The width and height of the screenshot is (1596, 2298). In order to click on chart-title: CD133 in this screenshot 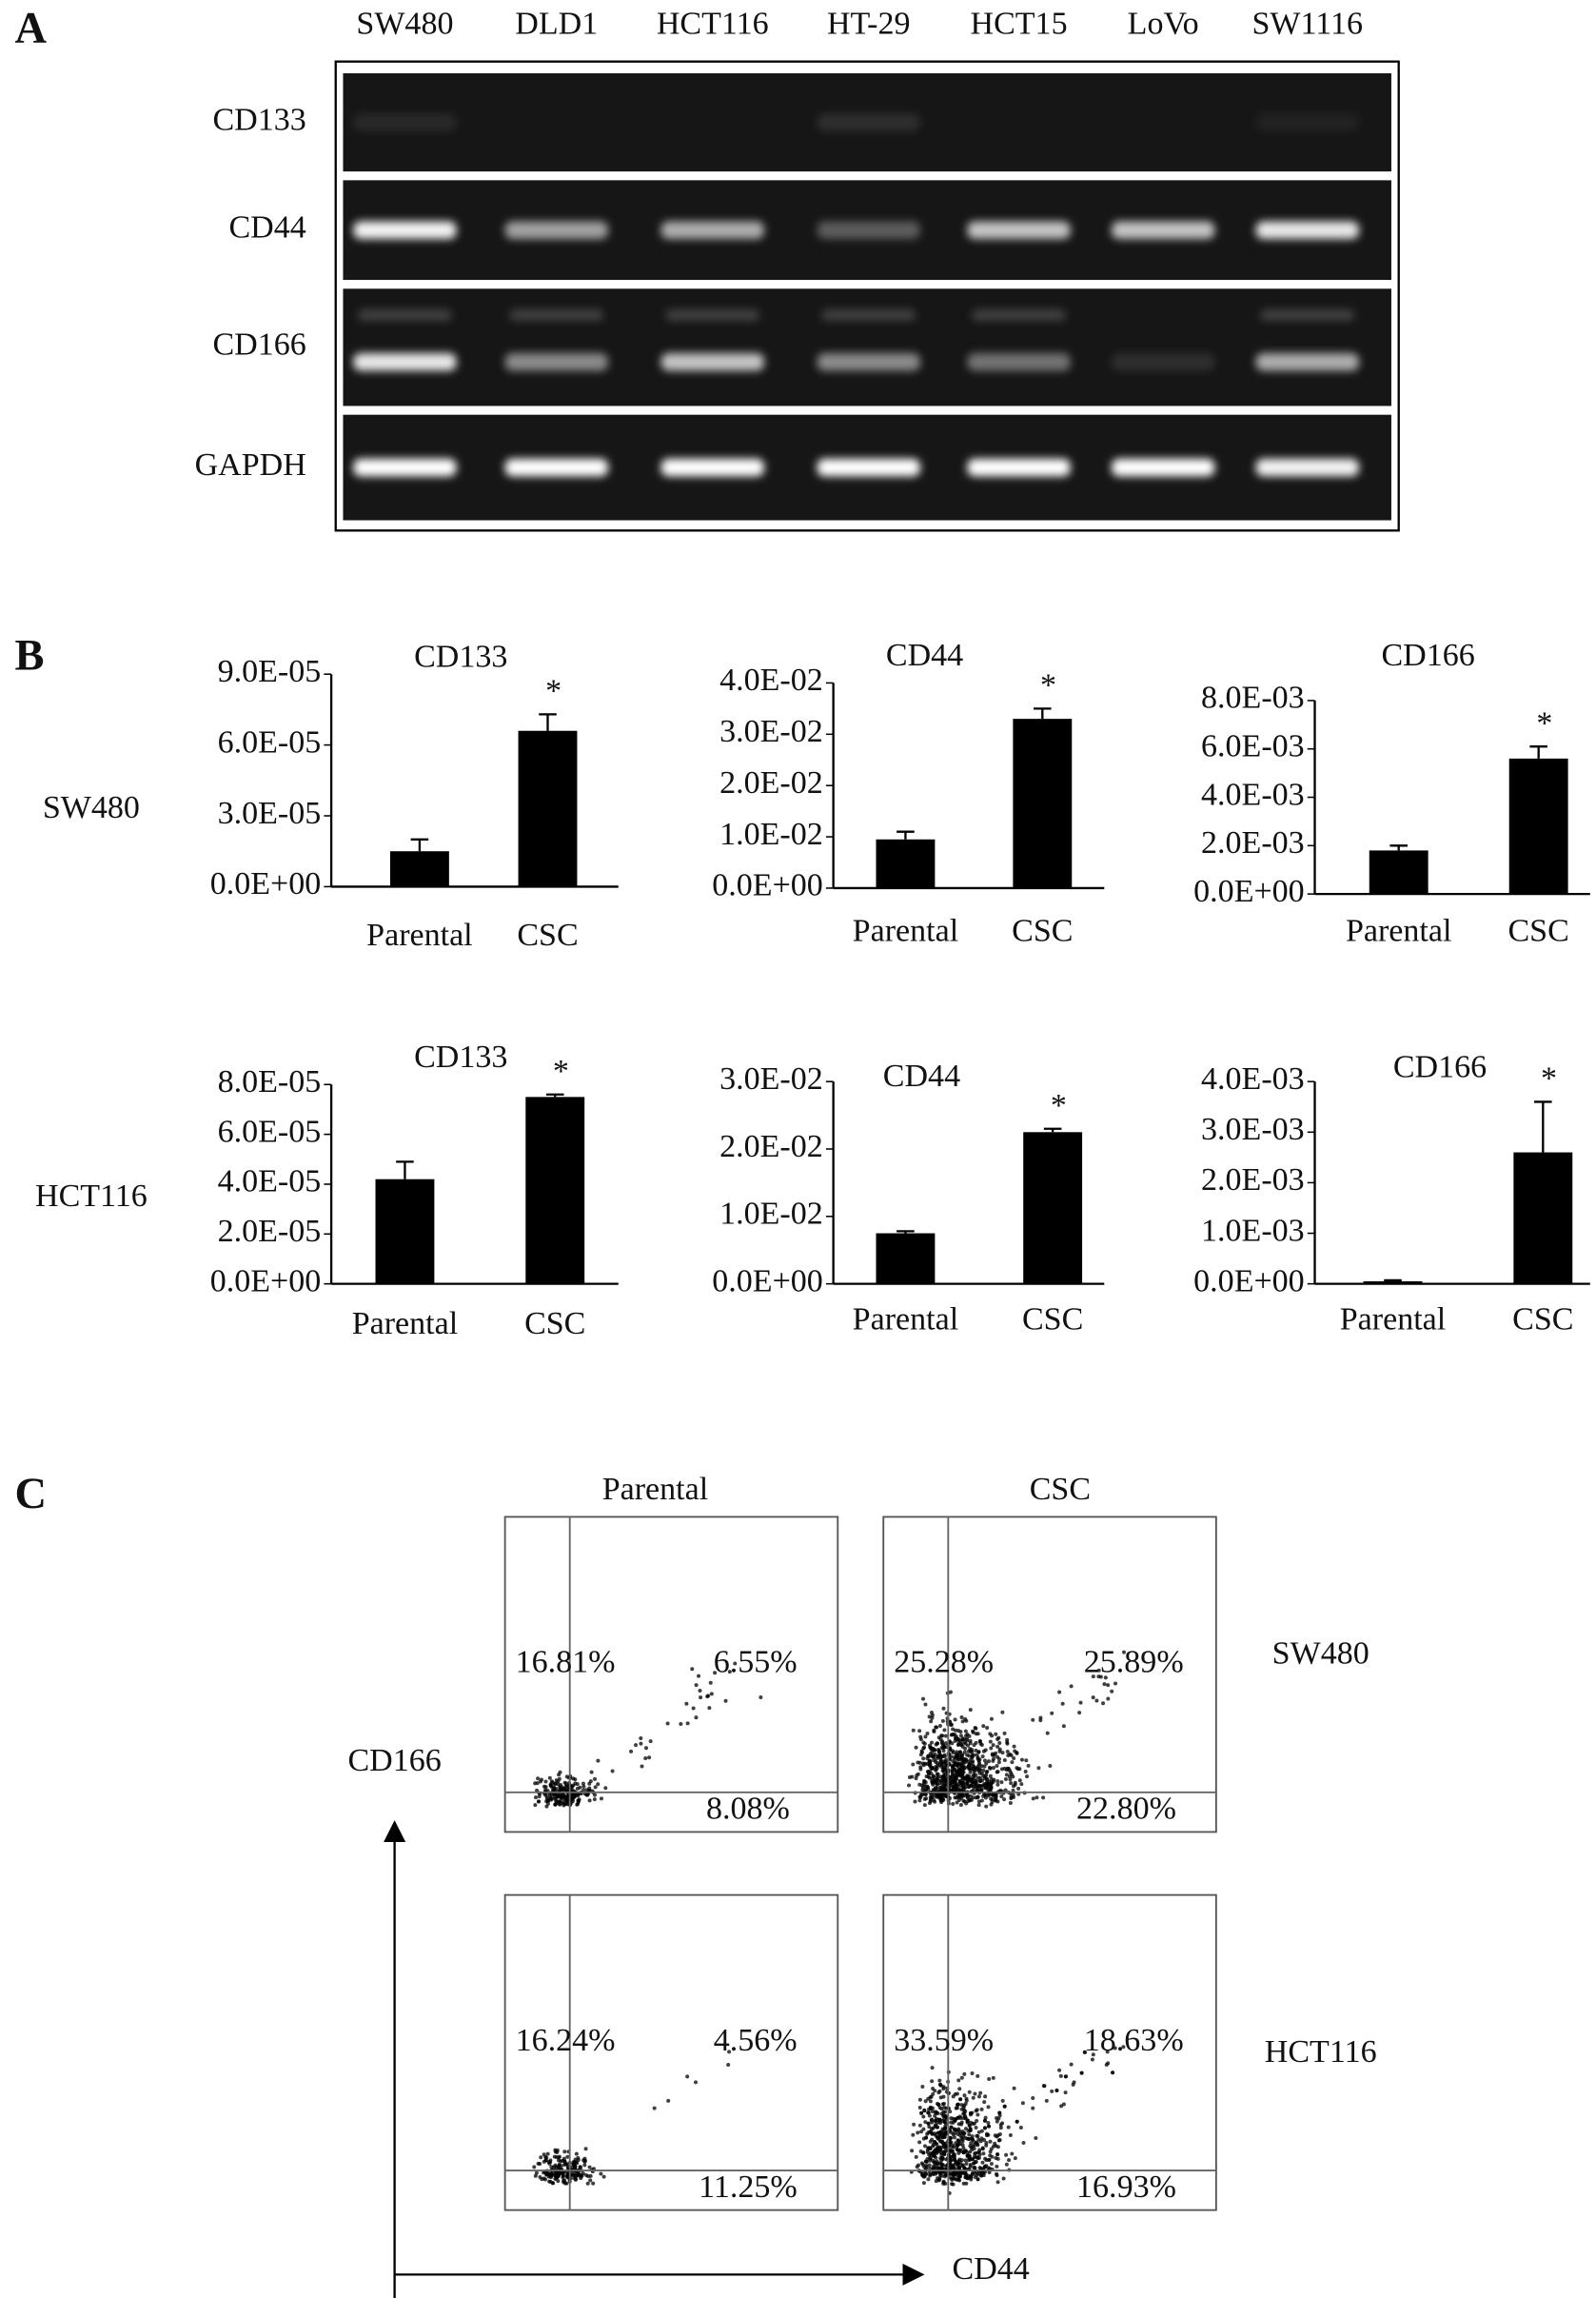, I will do `click(460, 1057)`.